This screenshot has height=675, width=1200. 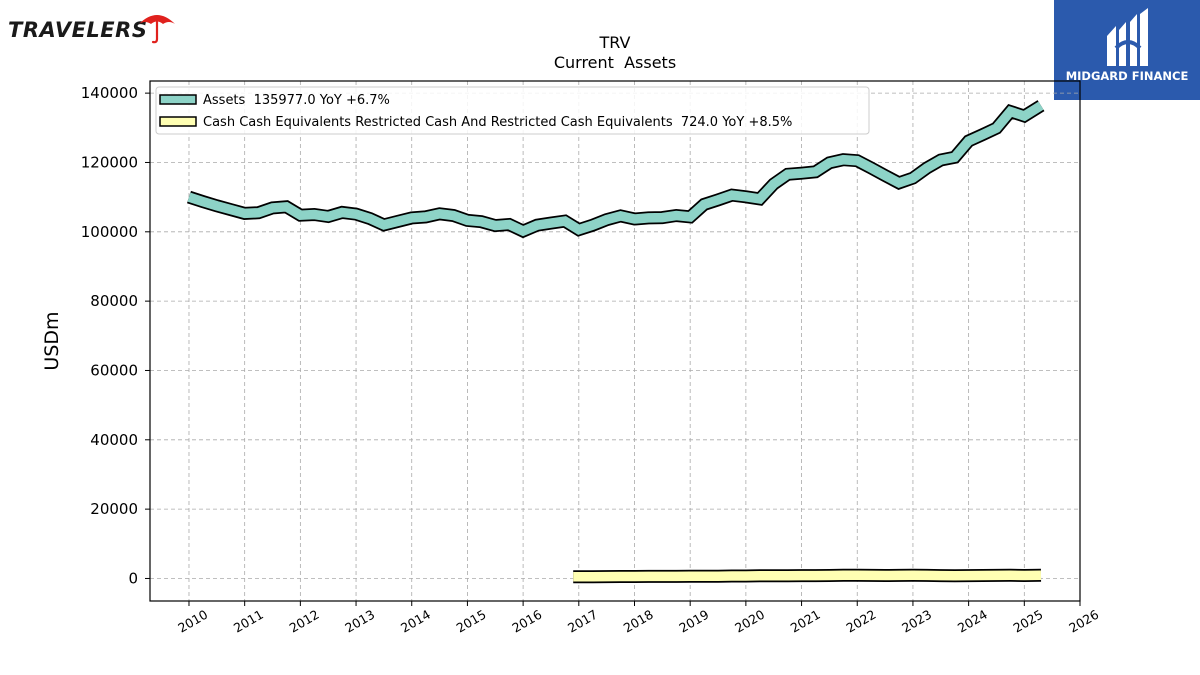 I want to click on x-tick-label: 2013, so click(x=359, y=621).